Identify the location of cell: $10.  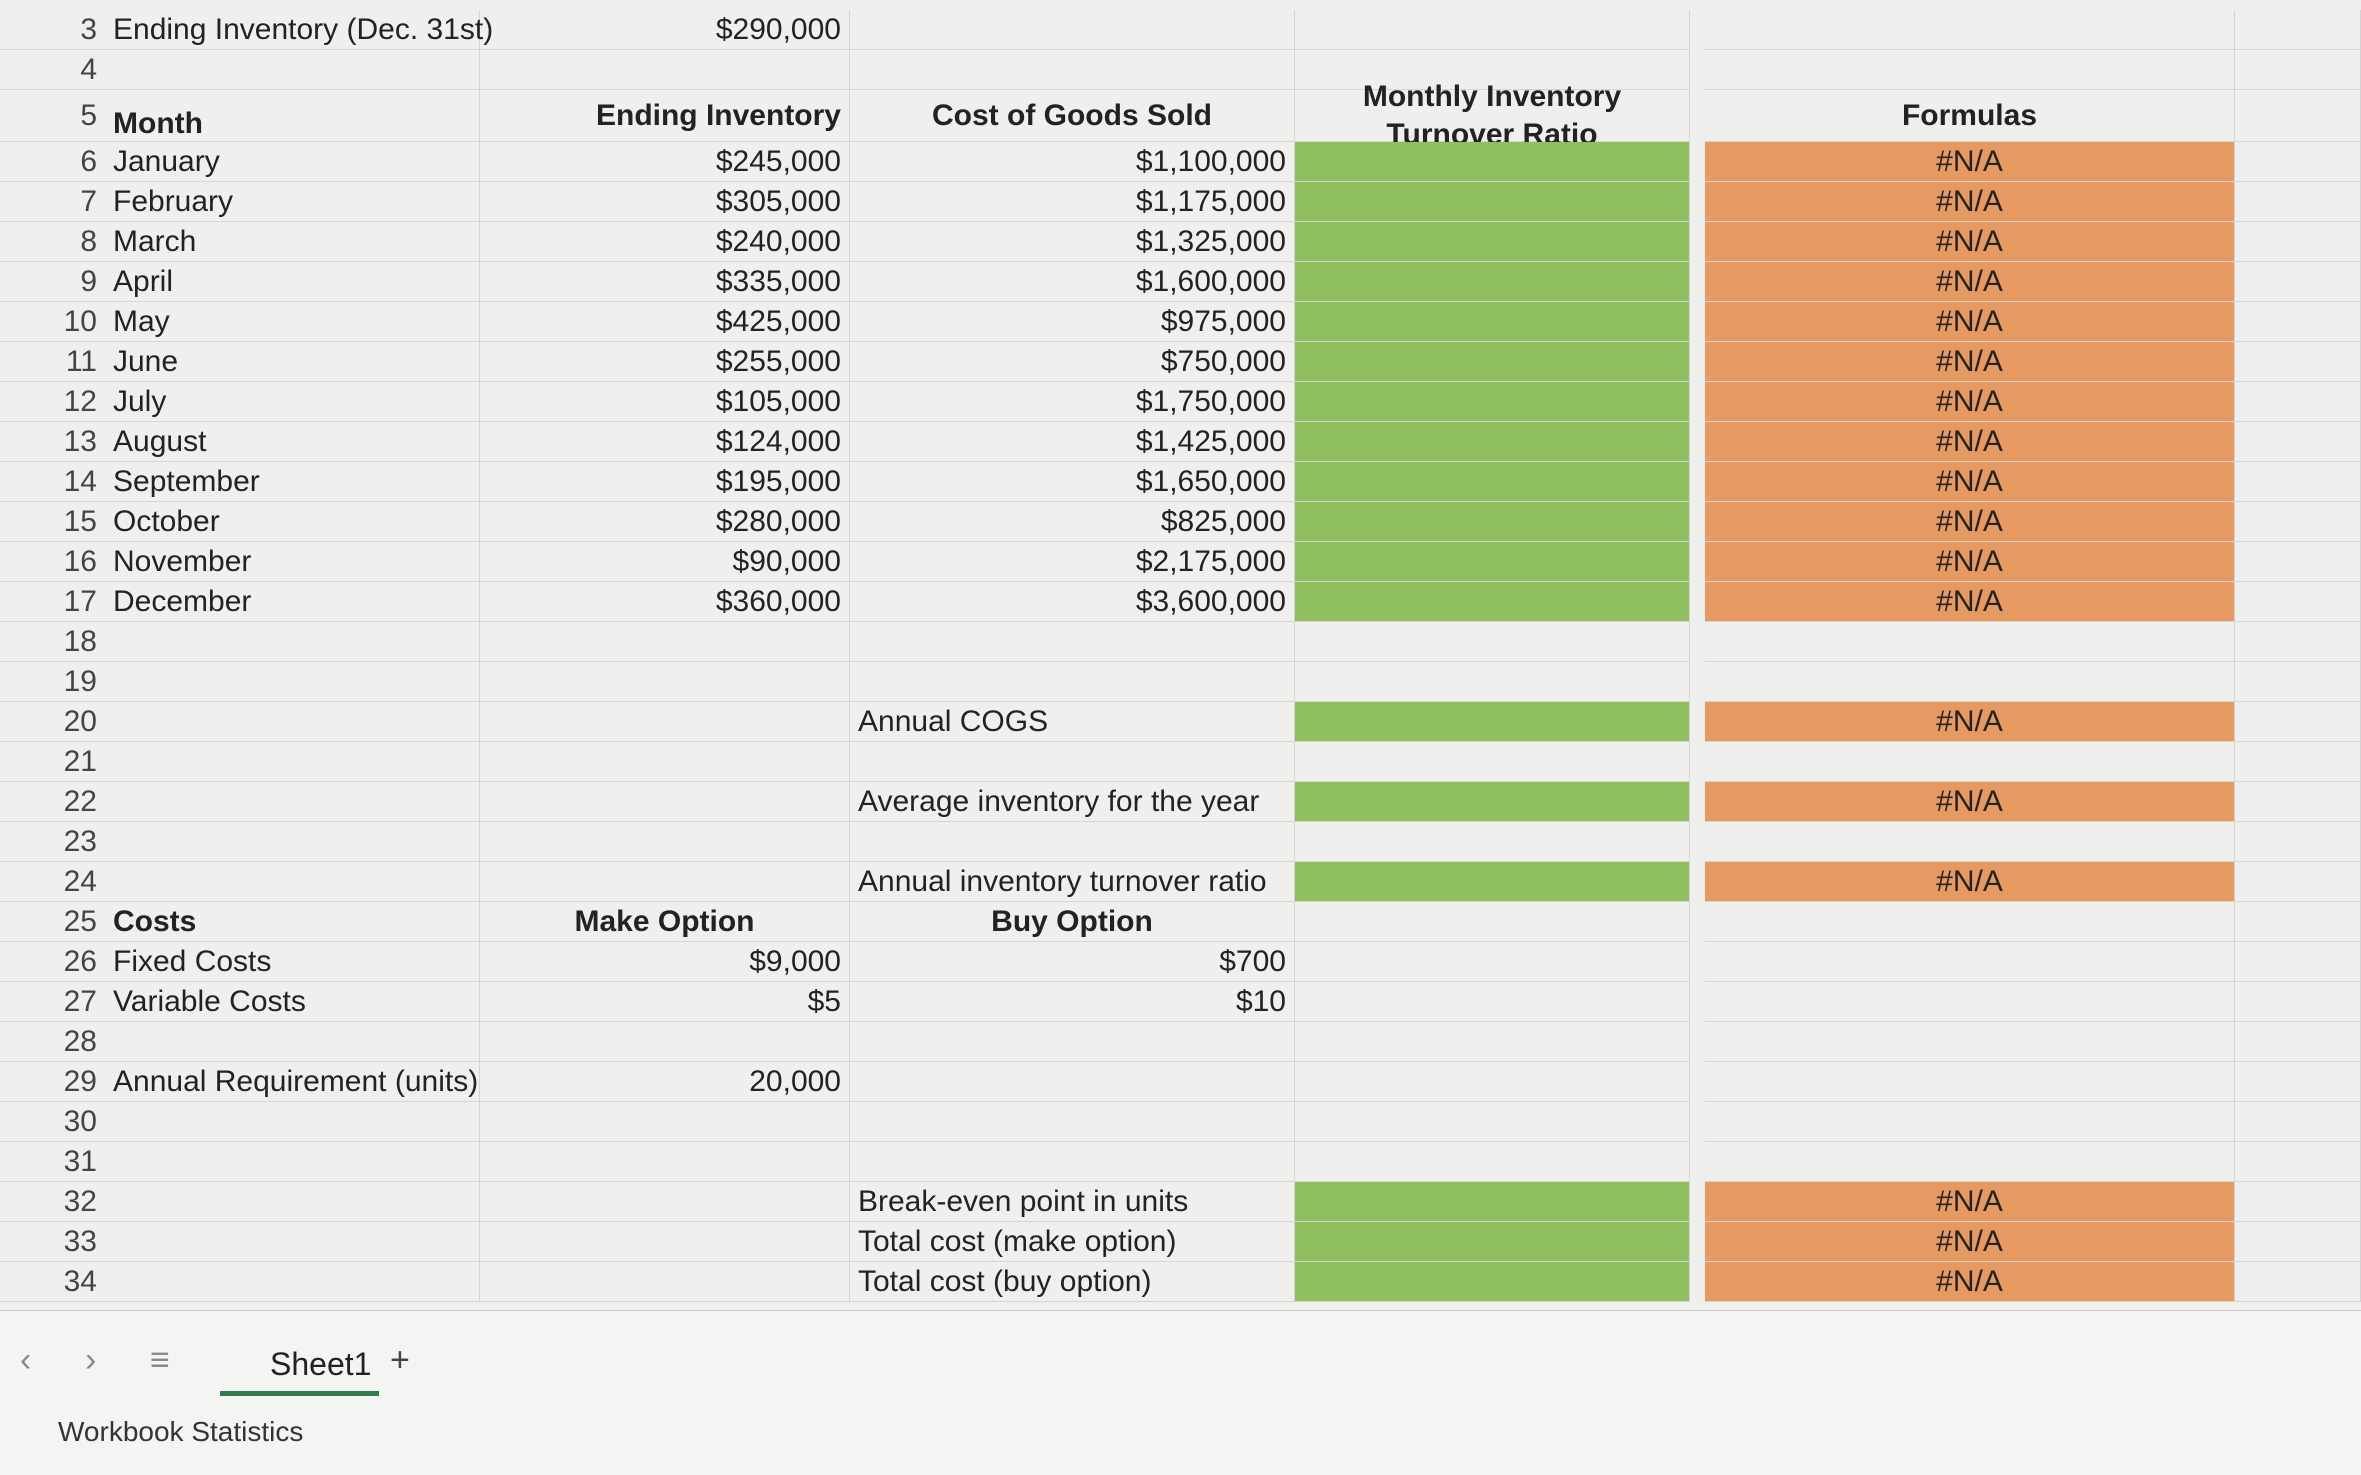
(1072, 1002).